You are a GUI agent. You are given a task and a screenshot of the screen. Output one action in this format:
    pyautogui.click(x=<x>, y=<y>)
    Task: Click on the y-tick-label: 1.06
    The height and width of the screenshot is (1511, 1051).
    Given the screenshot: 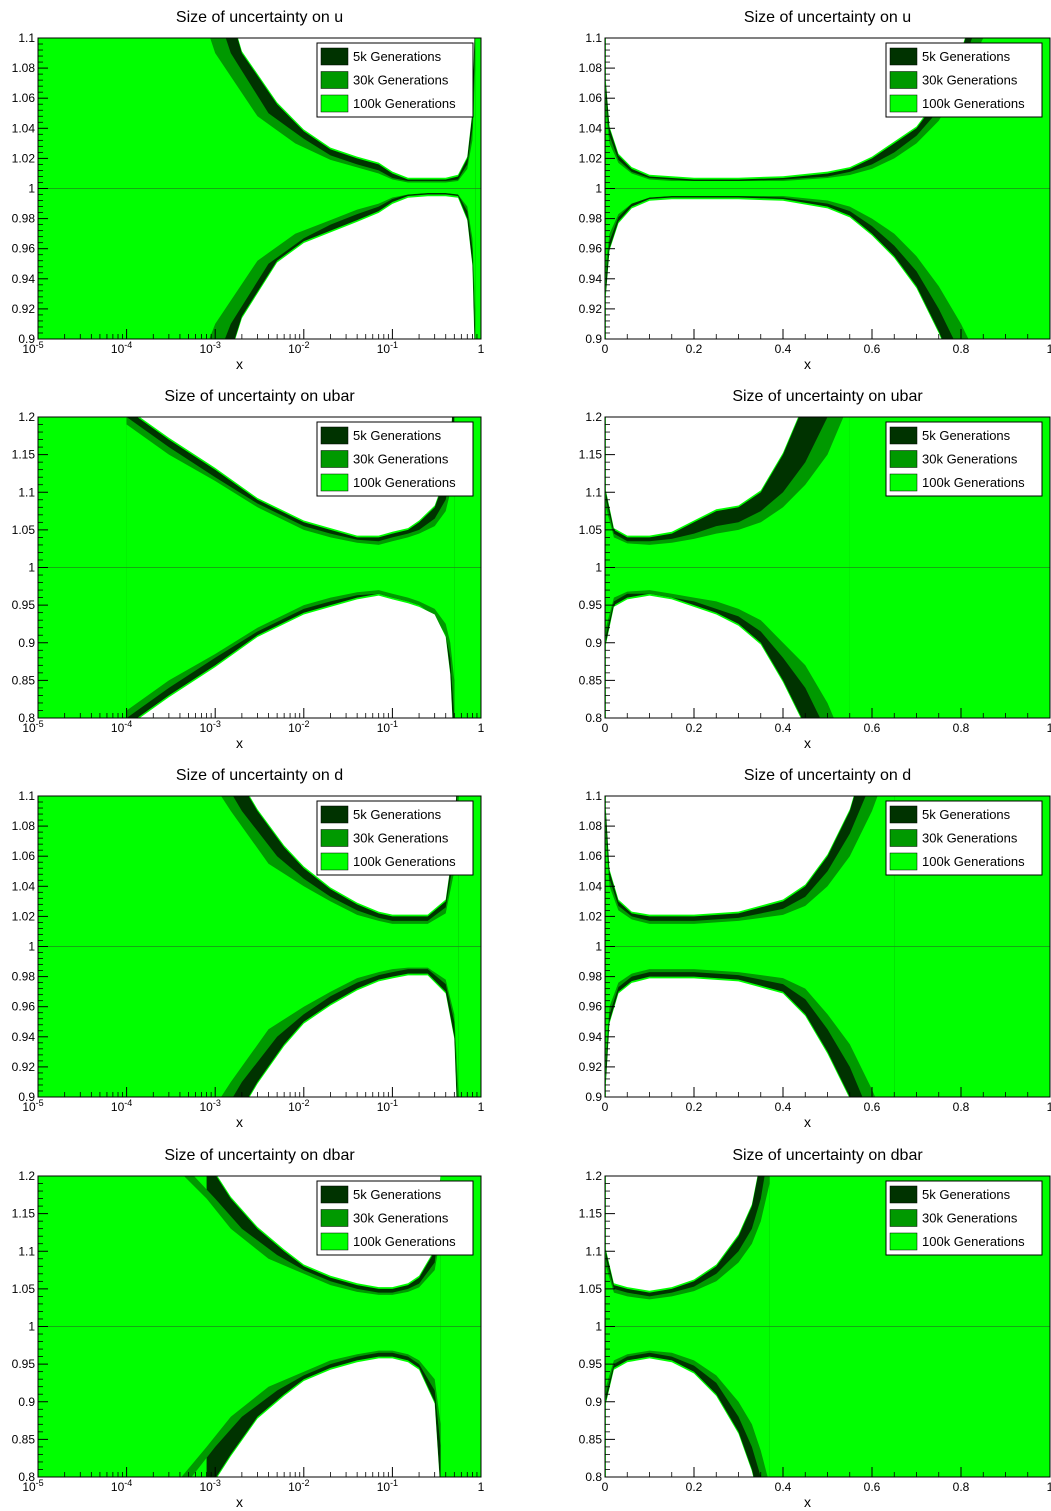 What is the action you would take?
    pyautogui.click(x=591, y=98)
    